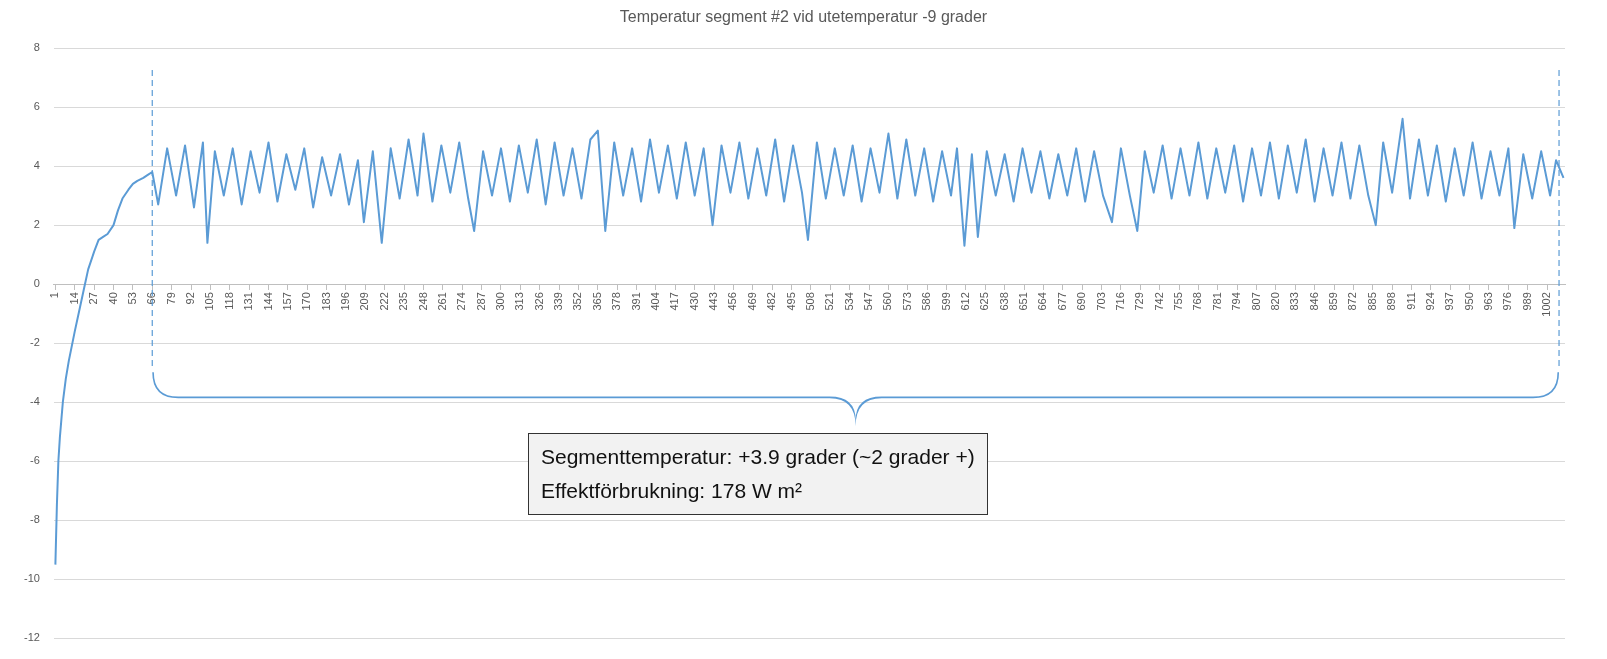  What do you see at coordinates (36, 283) in the screenshot?
I see `y-tick-label: 0` at bounding box center [36, 283].